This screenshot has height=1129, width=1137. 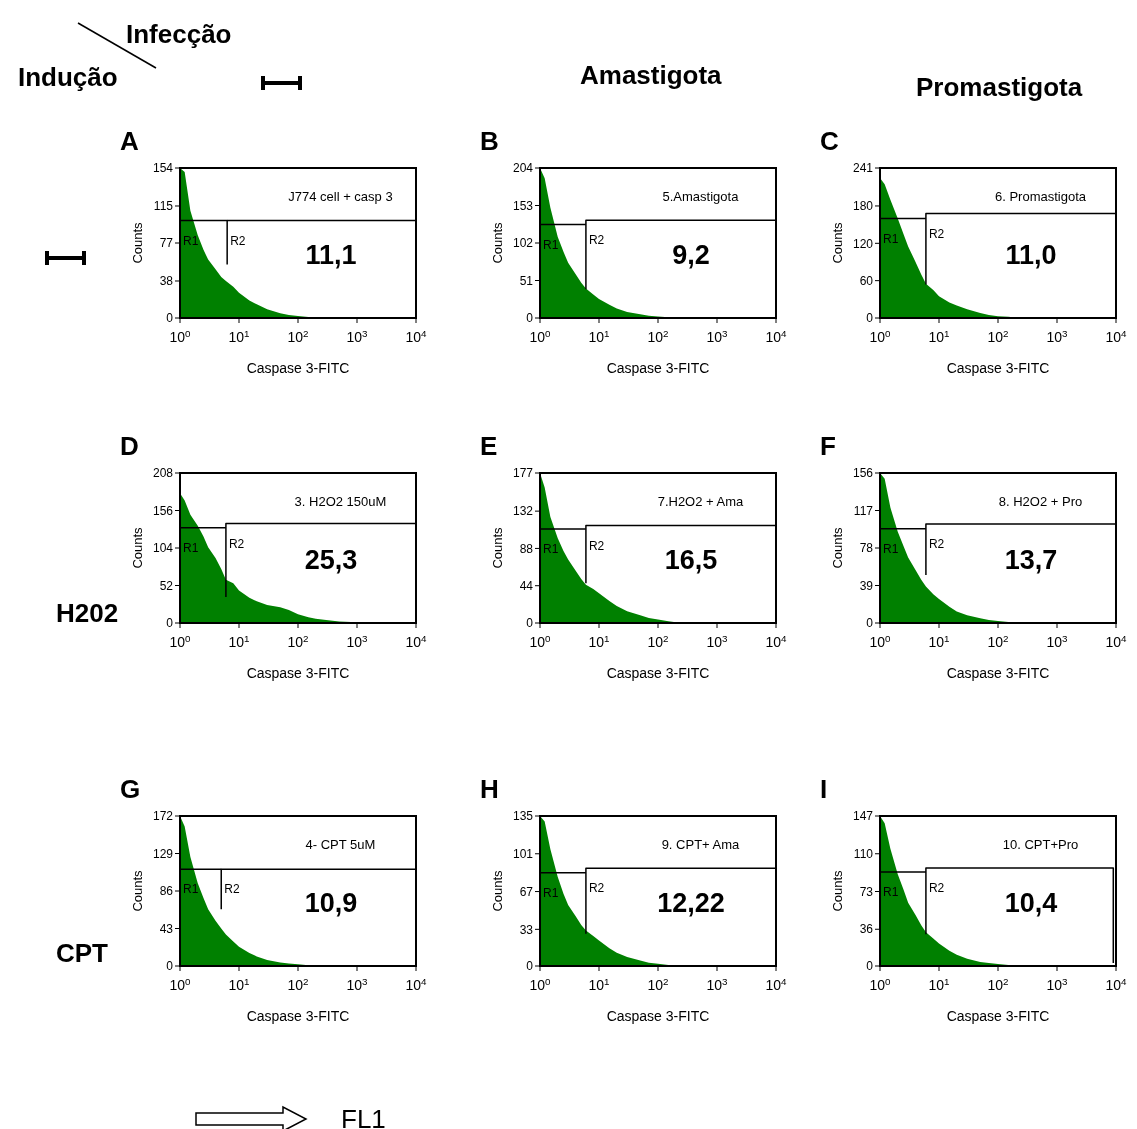 I want to click on chart-title: C, so click(x=829, y=141).